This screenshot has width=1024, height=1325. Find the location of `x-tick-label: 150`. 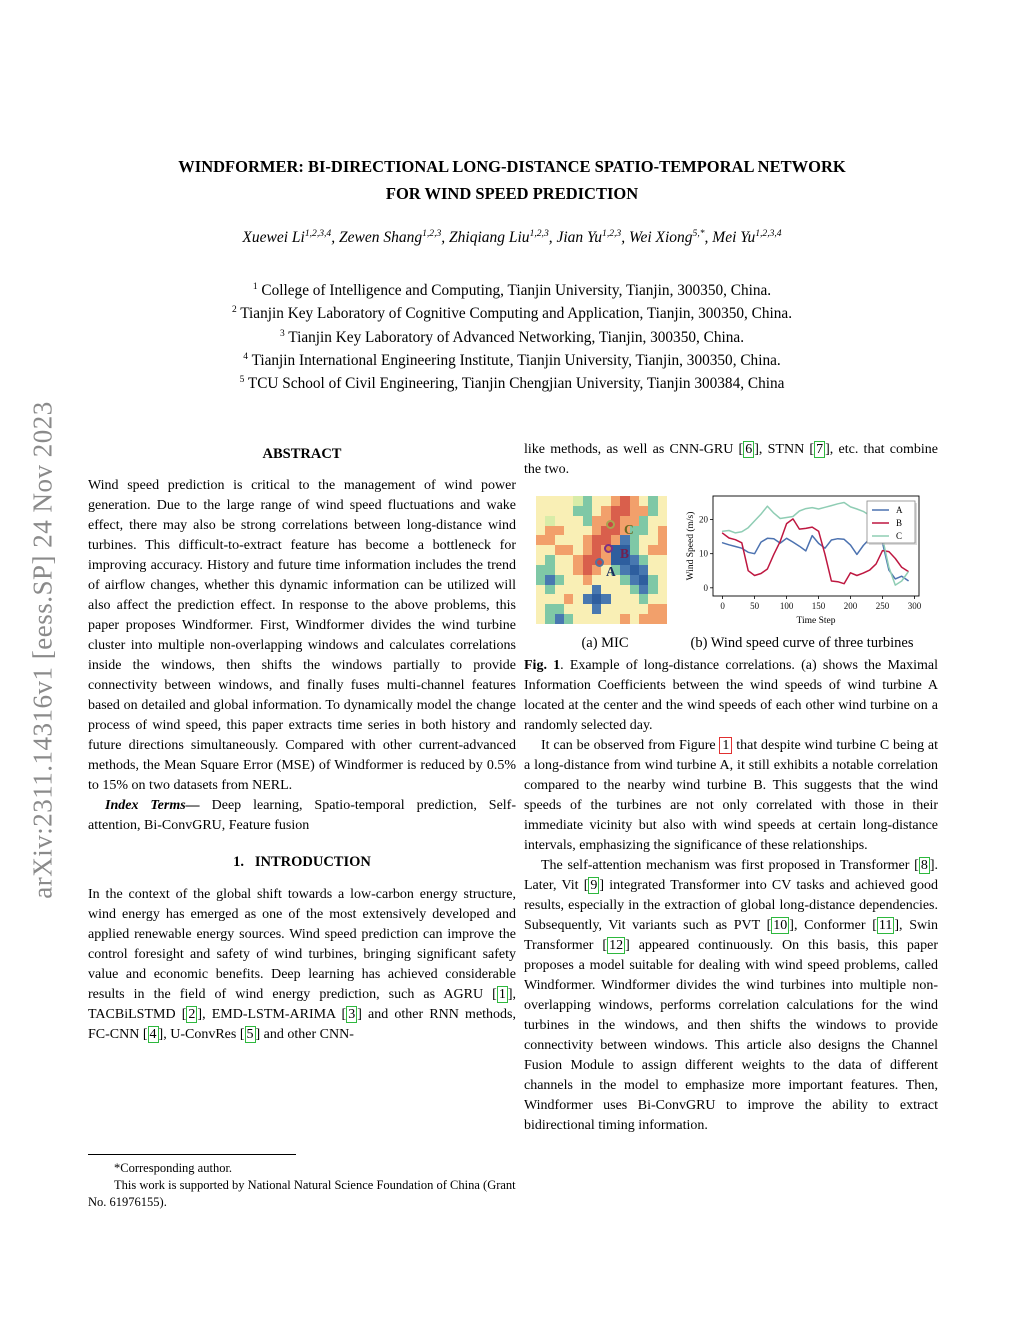

x-tick-label: 150 is located at coordinates (819, 606).